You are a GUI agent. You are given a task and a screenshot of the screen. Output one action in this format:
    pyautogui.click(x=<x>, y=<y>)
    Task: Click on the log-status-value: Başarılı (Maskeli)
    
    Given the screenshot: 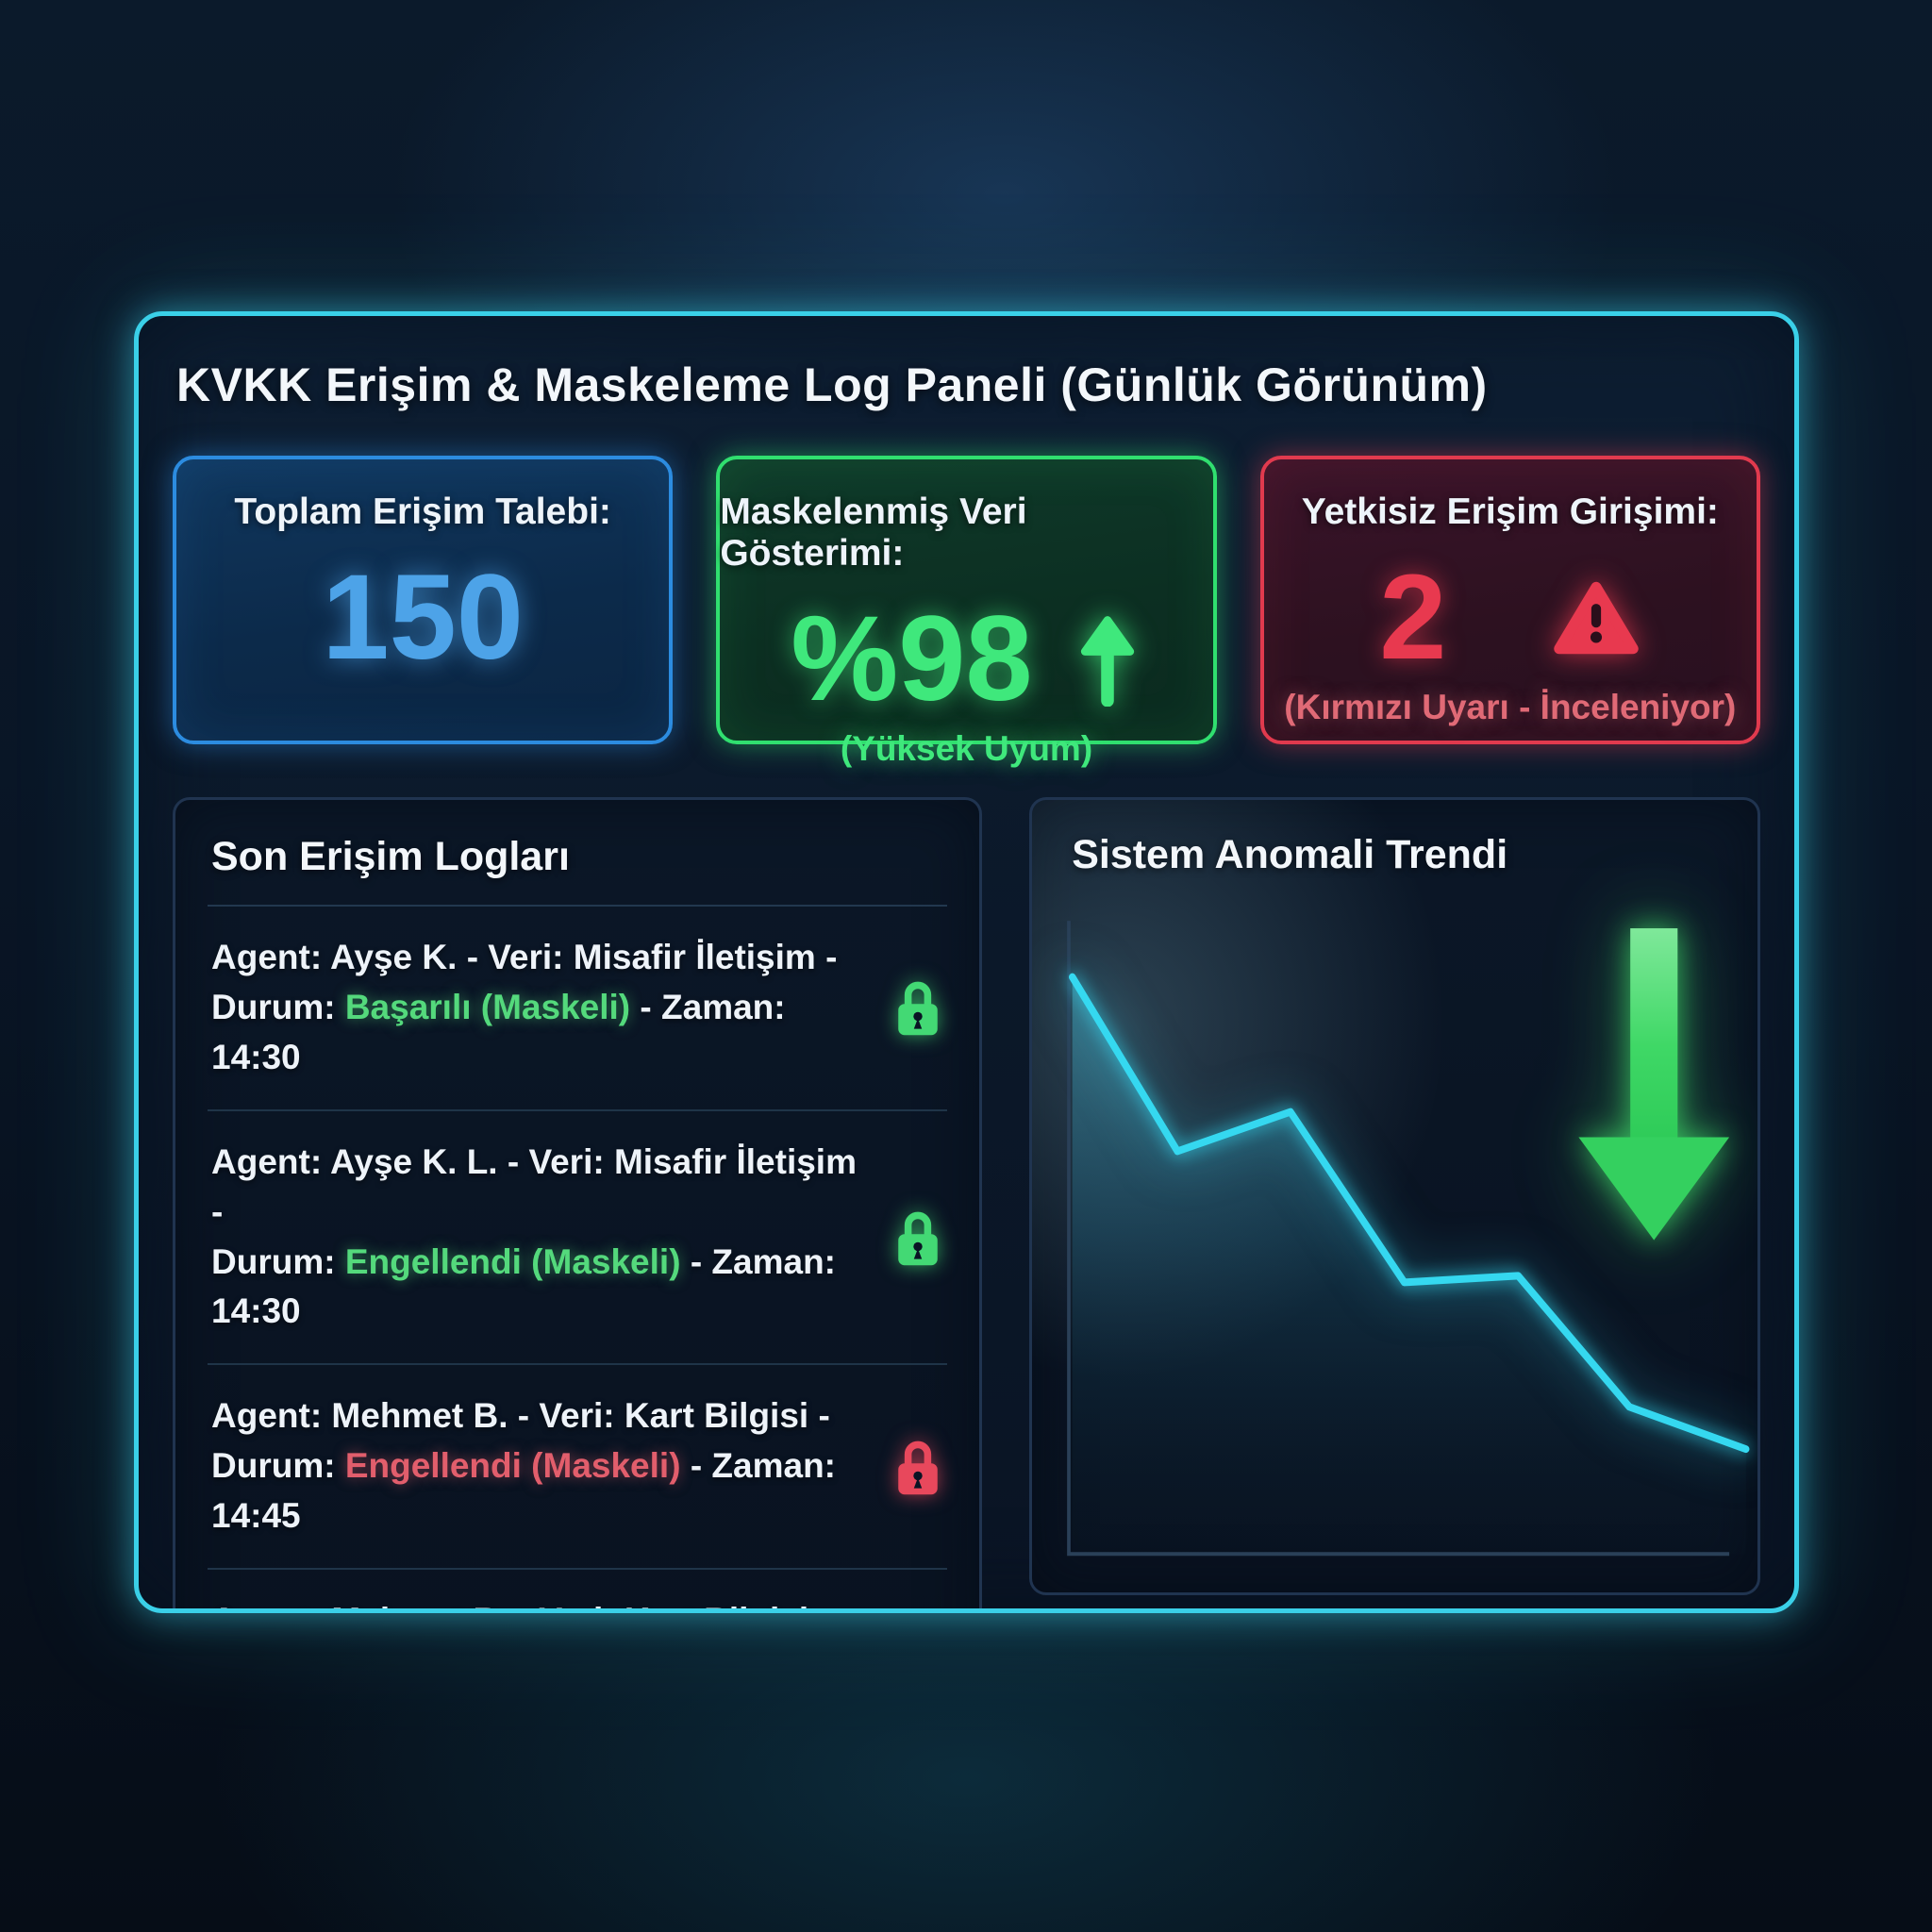 What is the action you would take?
    pyautogui.click(x=488, y=1006)
    